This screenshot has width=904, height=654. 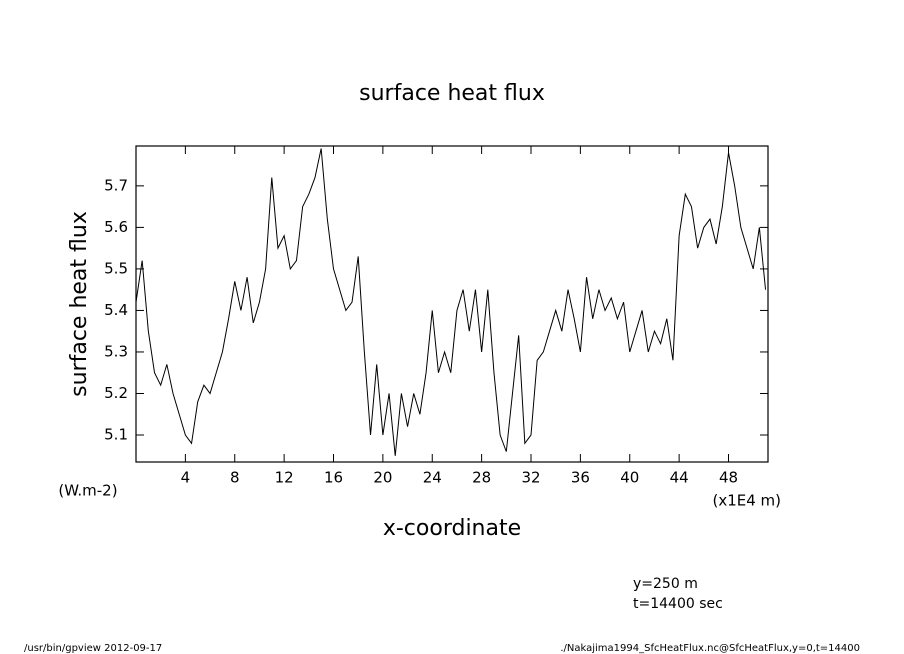 I want to click on y-tick-label: 5.1, so click(x=116, y=435).